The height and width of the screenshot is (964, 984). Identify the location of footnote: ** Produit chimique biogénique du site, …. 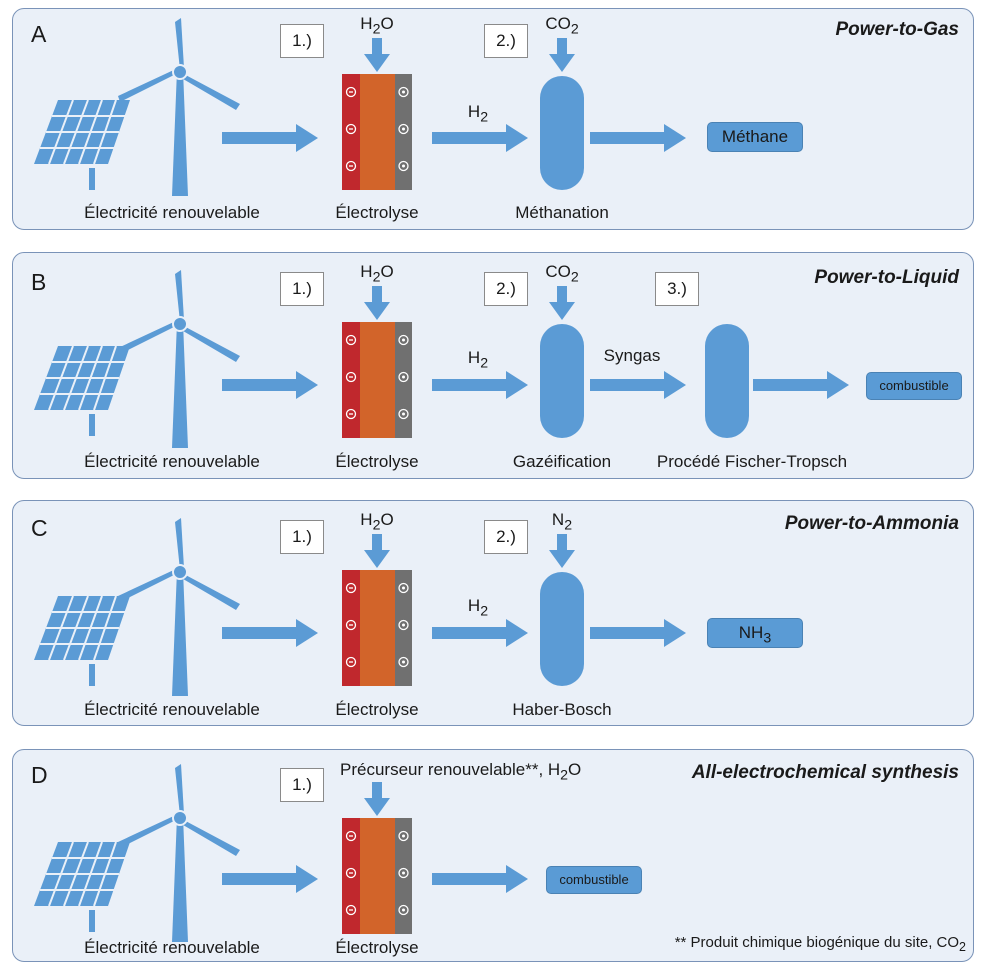
(820, 944).